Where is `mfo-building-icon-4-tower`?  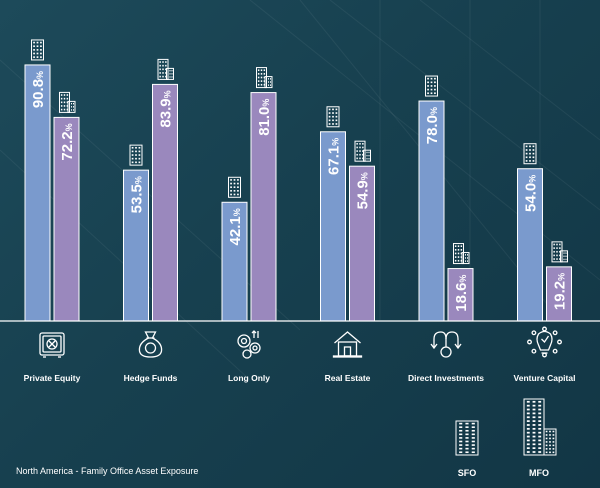 mfo-building-icon-4-tower is located at coordinates (458, 254).